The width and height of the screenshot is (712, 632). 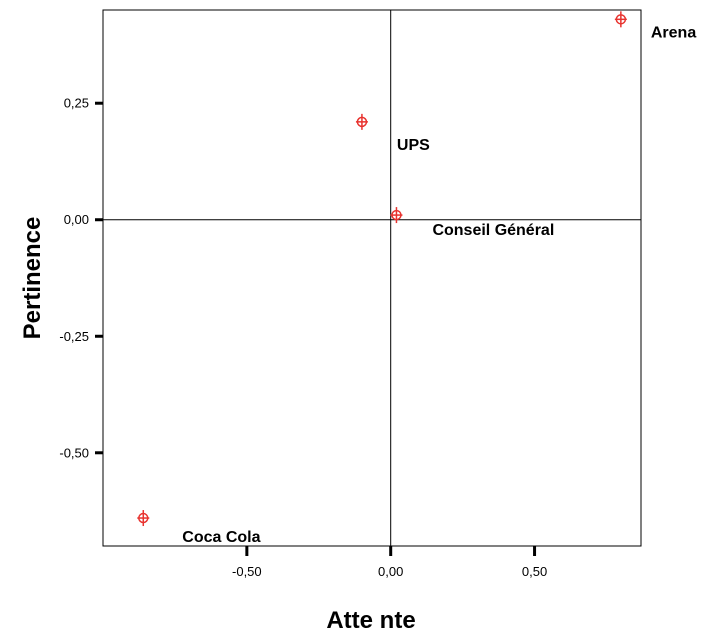 I want to click on point-label: Conseil Général, so click(x=493, y=230).